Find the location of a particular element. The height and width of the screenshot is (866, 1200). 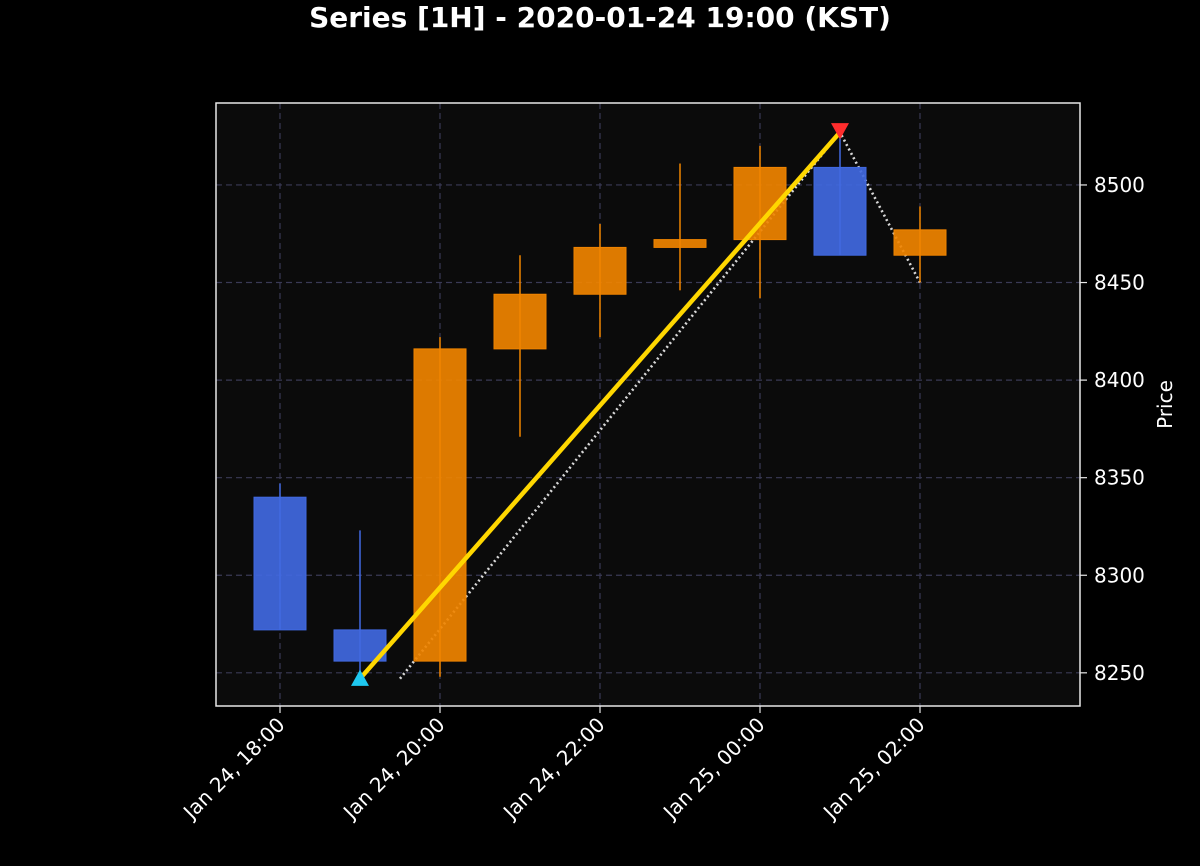

x-tick-label: Jan 25, 00:00 is located at coordinates (713, 769).